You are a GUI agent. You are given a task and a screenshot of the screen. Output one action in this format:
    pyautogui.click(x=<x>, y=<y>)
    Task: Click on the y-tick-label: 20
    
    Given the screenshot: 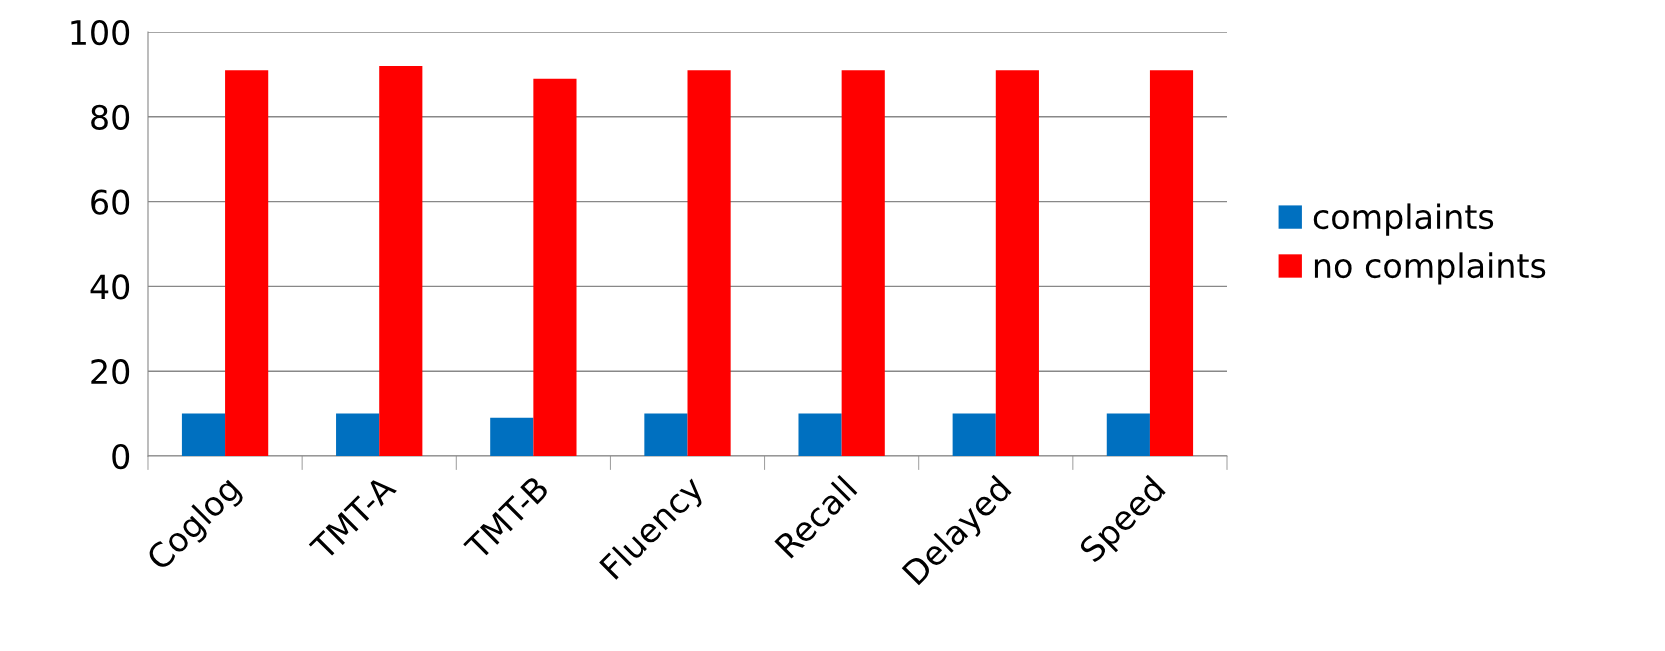 What is the action you would take?
    pyautogui.click(x=110, y=372)
    